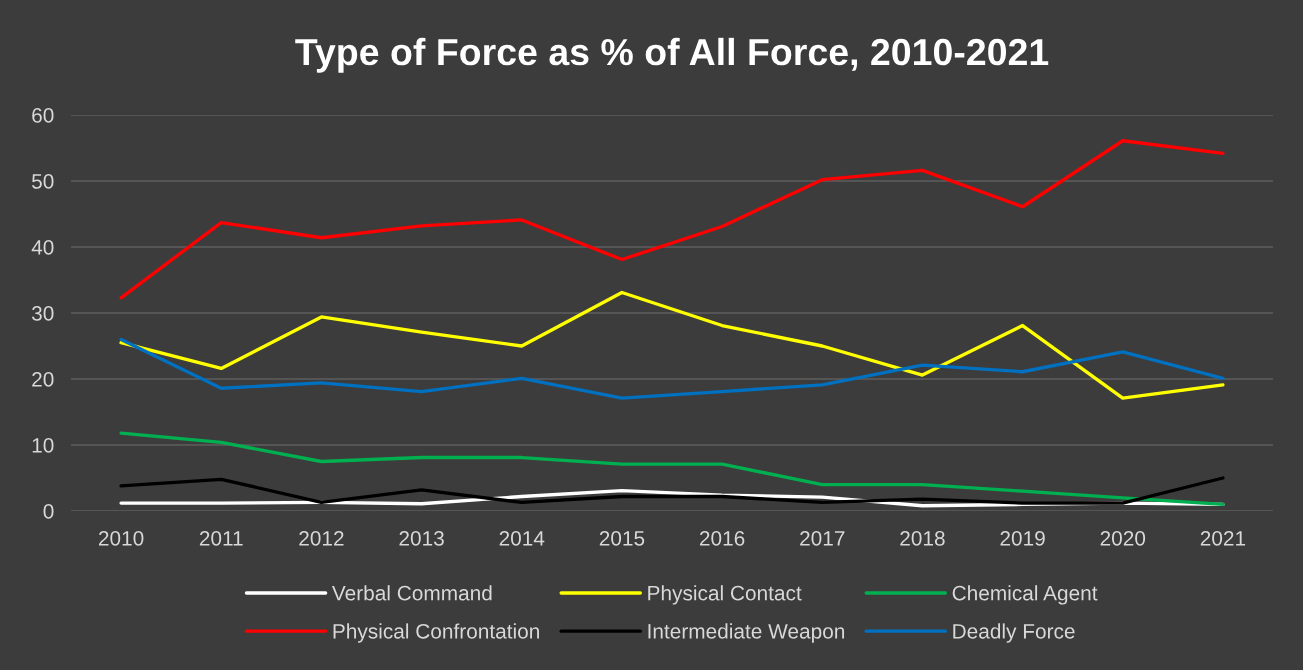  What do you see at coordinates (411, 593) in the screenshot?
I see `legend-label: Verbal Command` at bounding box center [411, 593].